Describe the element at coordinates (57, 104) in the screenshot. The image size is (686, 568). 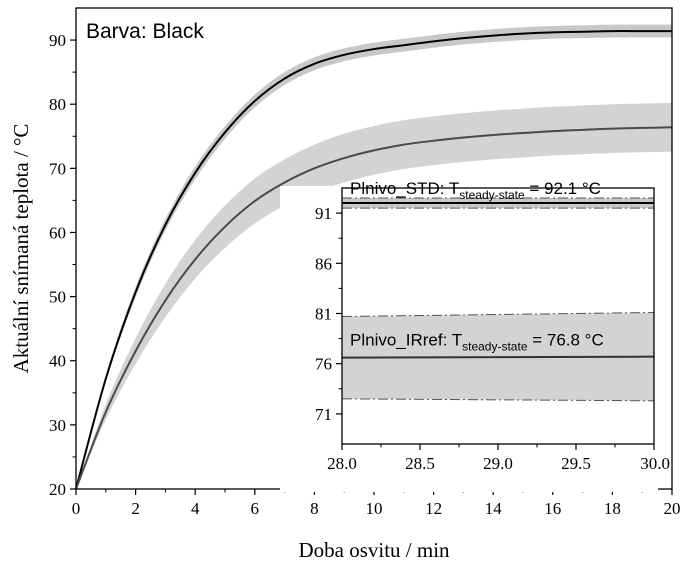
I see `y-tick-label: 80` at that location.